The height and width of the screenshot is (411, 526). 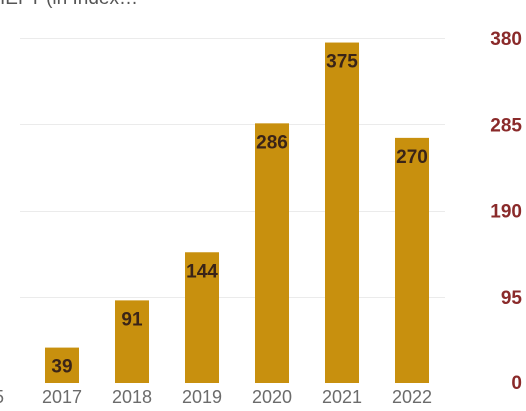 I want to click on data-label-2022: 270, so click(x=412, y=157).